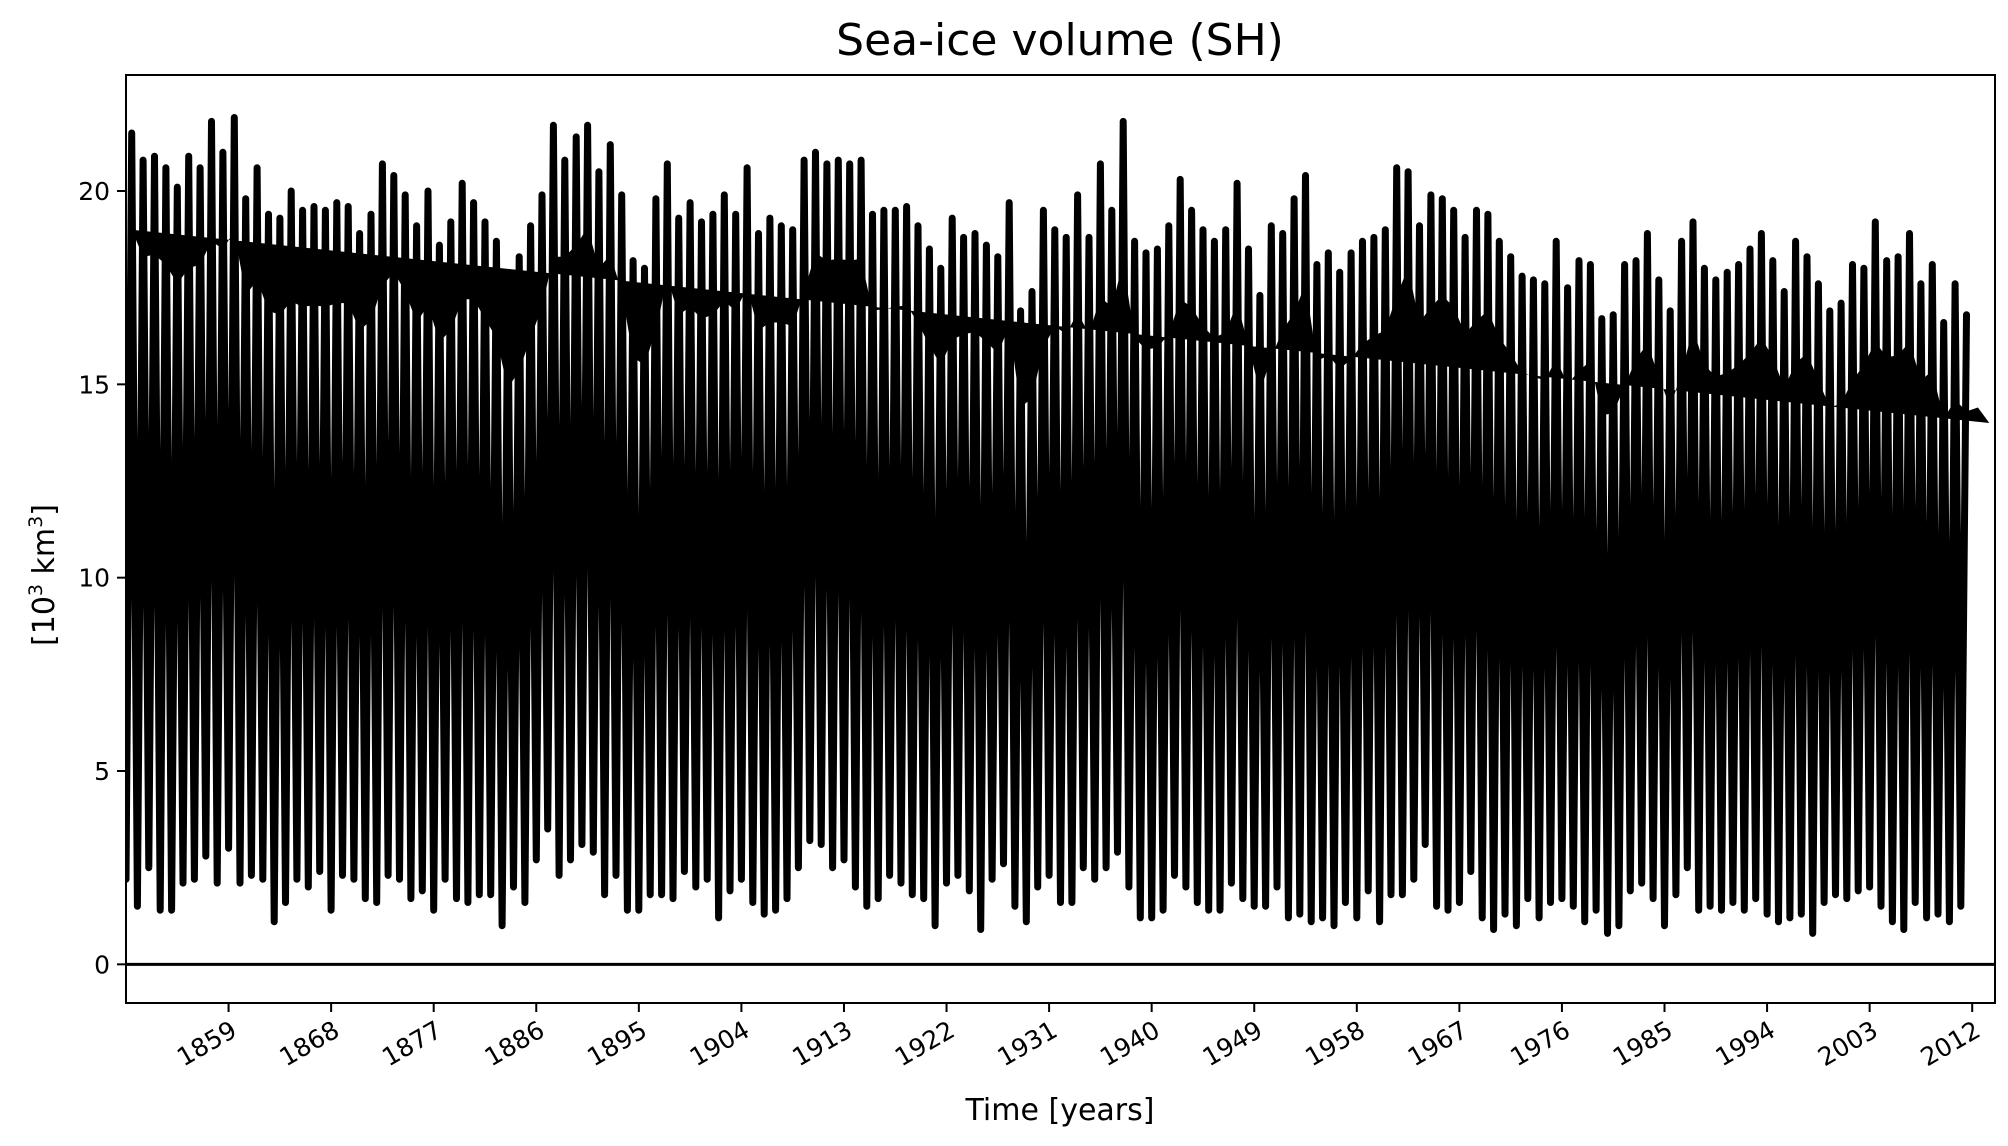 The height and width of the screenshot is (1146, 2008). What do you see at coordinates (43, 575) in the screenshot?
I see `y-axis-label: [103 km3]` at bounding box center [43, 575].